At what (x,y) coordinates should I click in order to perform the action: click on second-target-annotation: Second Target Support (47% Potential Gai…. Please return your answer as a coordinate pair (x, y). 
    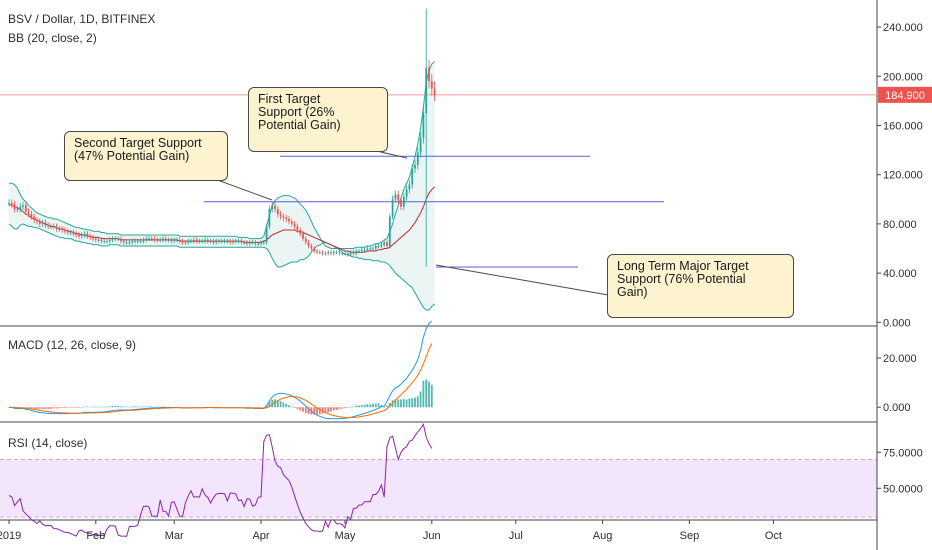
    Looking at the image, I should click on (146, 156).